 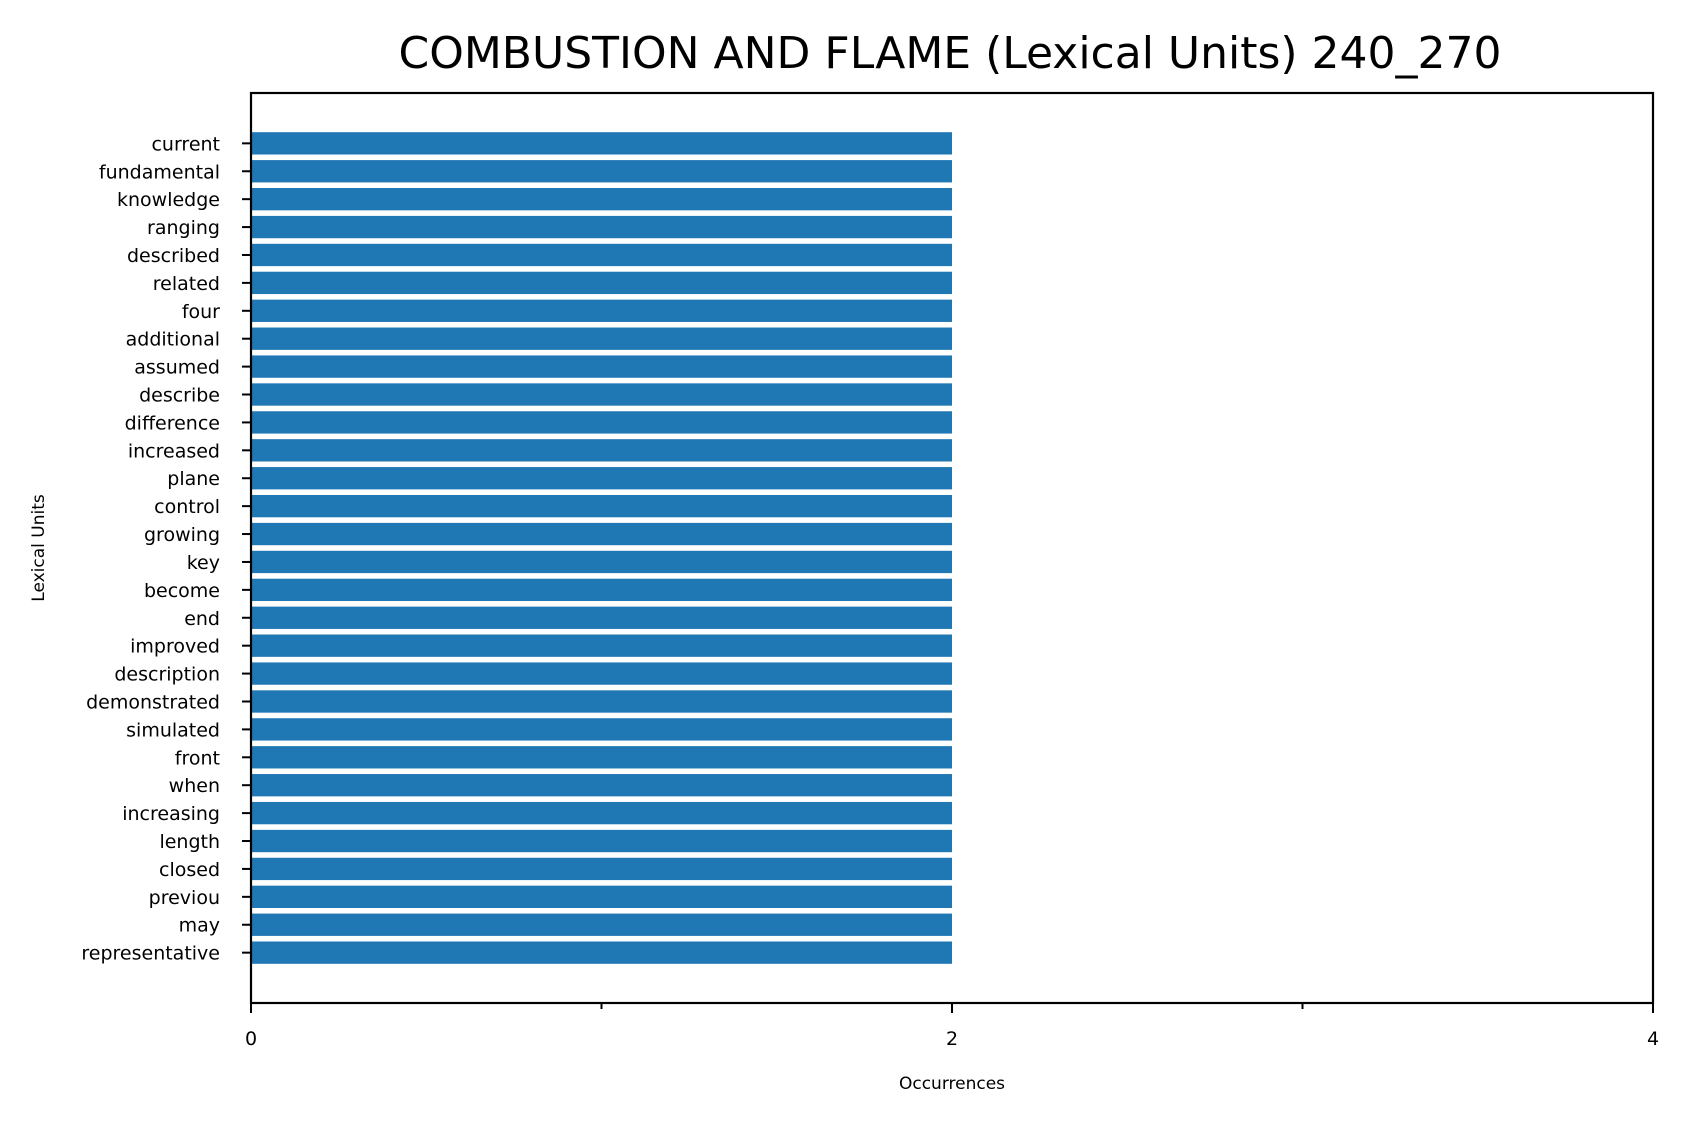 What do you see at coordinates (159, 172) in the screenshot?
I see `y-tick-label: fundamental` at bounding box center [159, 172].